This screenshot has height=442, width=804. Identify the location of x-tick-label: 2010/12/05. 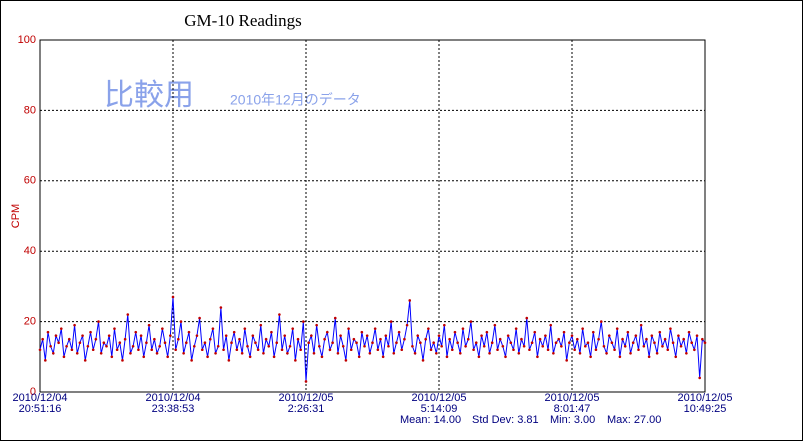
(305, 398).